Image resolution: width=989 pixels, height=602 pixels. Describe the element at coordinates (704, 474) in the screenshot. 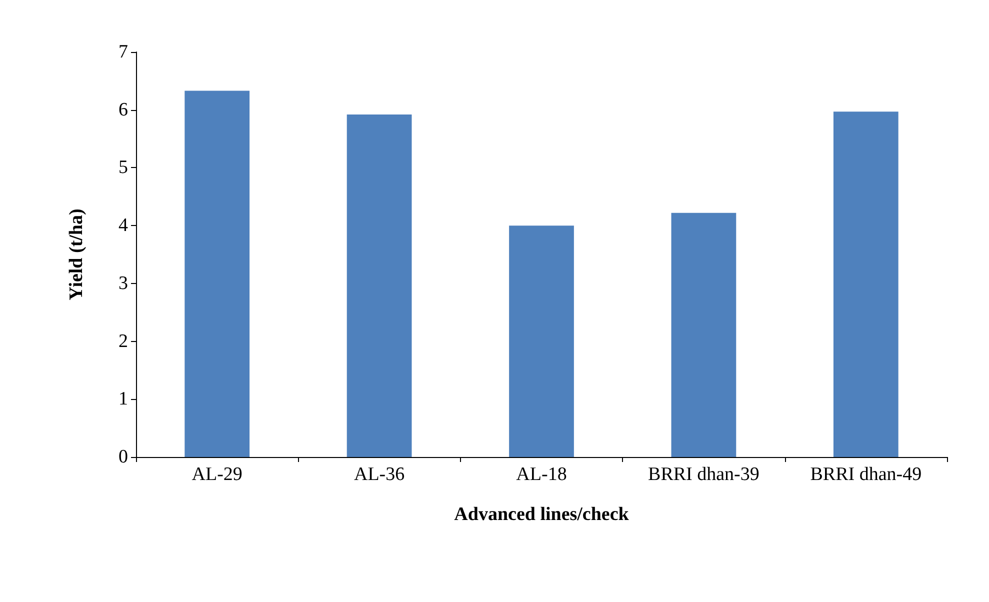

I see `x-tick-label: BRRI dhan-39` at that location.